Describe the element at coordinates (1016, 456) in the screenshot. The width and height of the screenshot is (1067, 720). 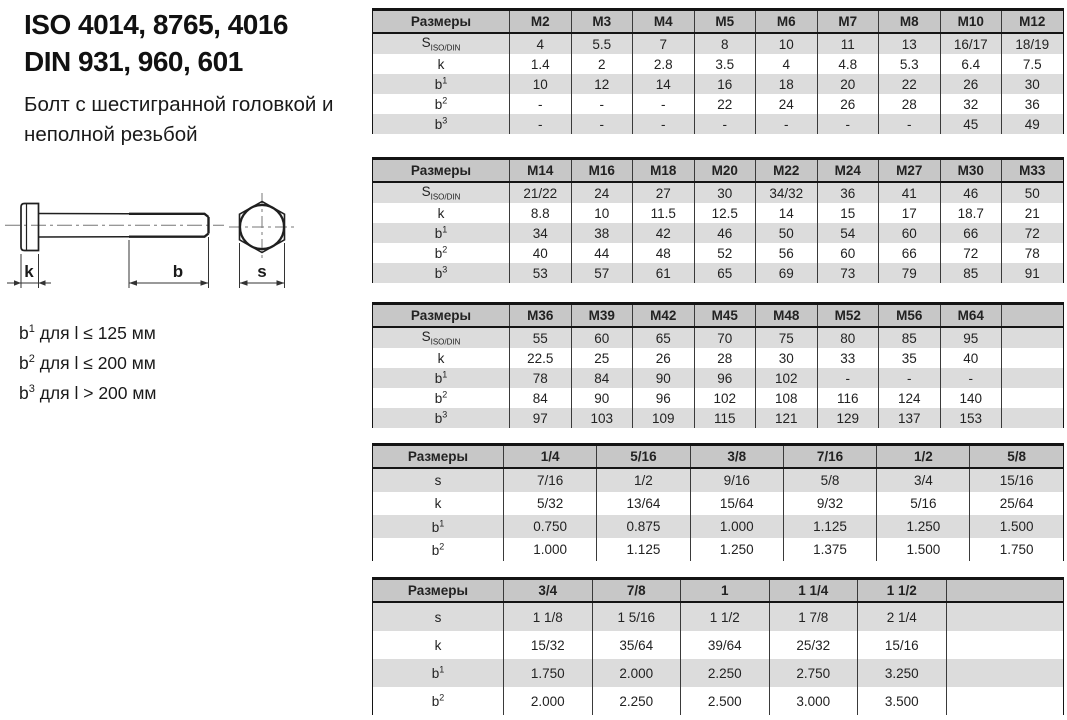
I see `column-header: 5/8` at that location.